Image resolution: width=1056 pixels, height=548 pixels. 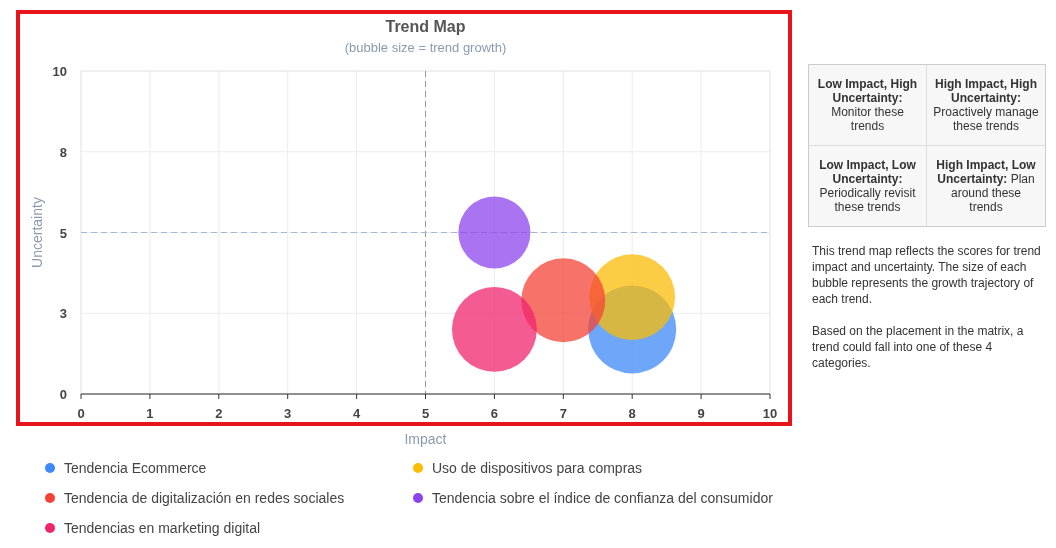 I want to click on x-tick-label: 9, so click(x=701, y=413).